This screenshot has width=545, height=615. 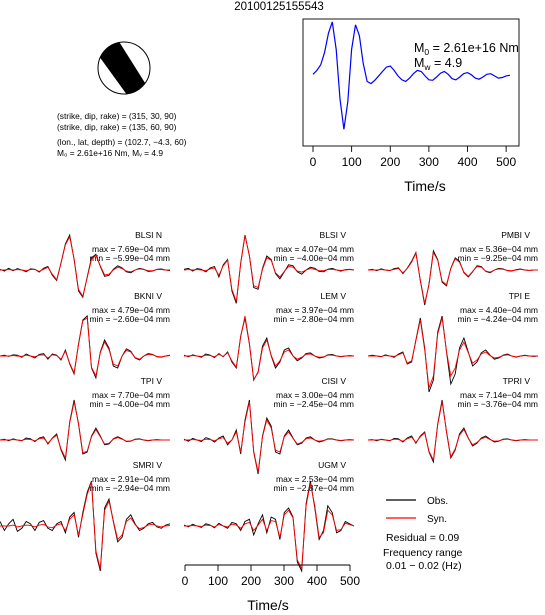 I want to click on hypocenter-location: (lon., lat, depth) = (102.7, −4.3, 60), so click(x=122, y=142).